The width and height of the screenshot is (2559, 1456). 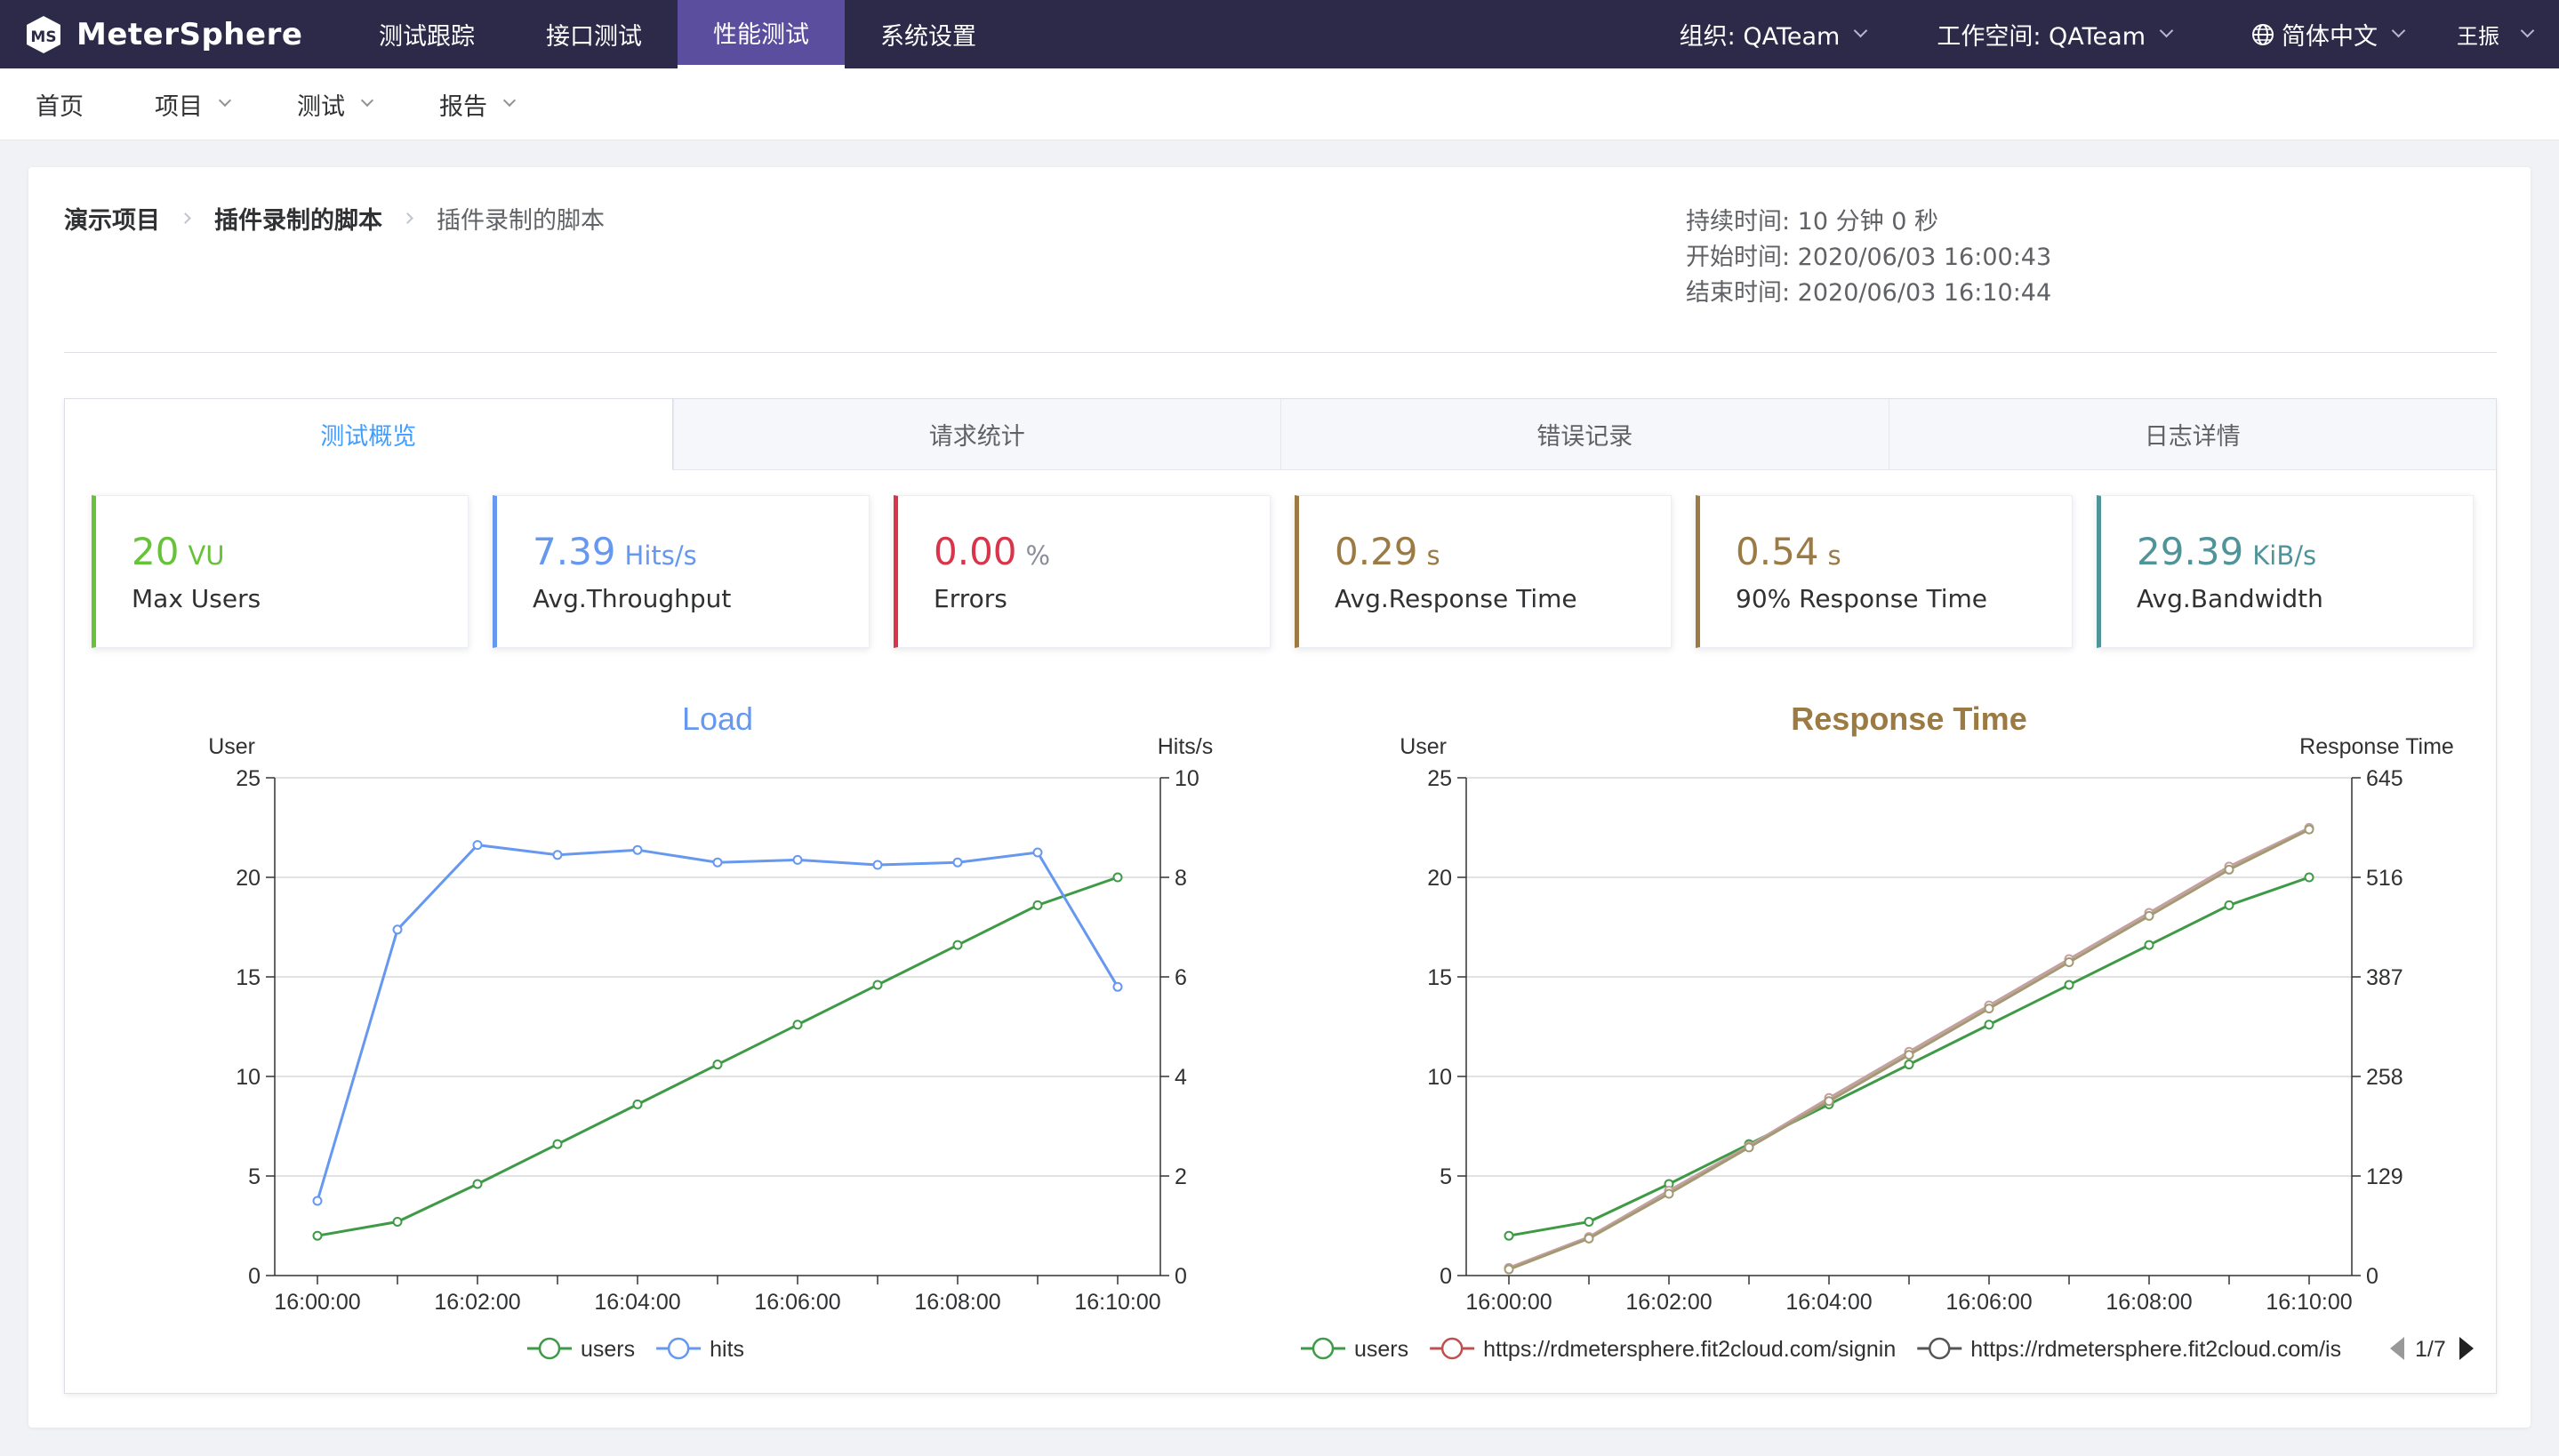 What do you see at coordinates (477, 1302) in the screenshot?
I see `x-tick-label: 16:02:00` at bounding box center [477, 1302].